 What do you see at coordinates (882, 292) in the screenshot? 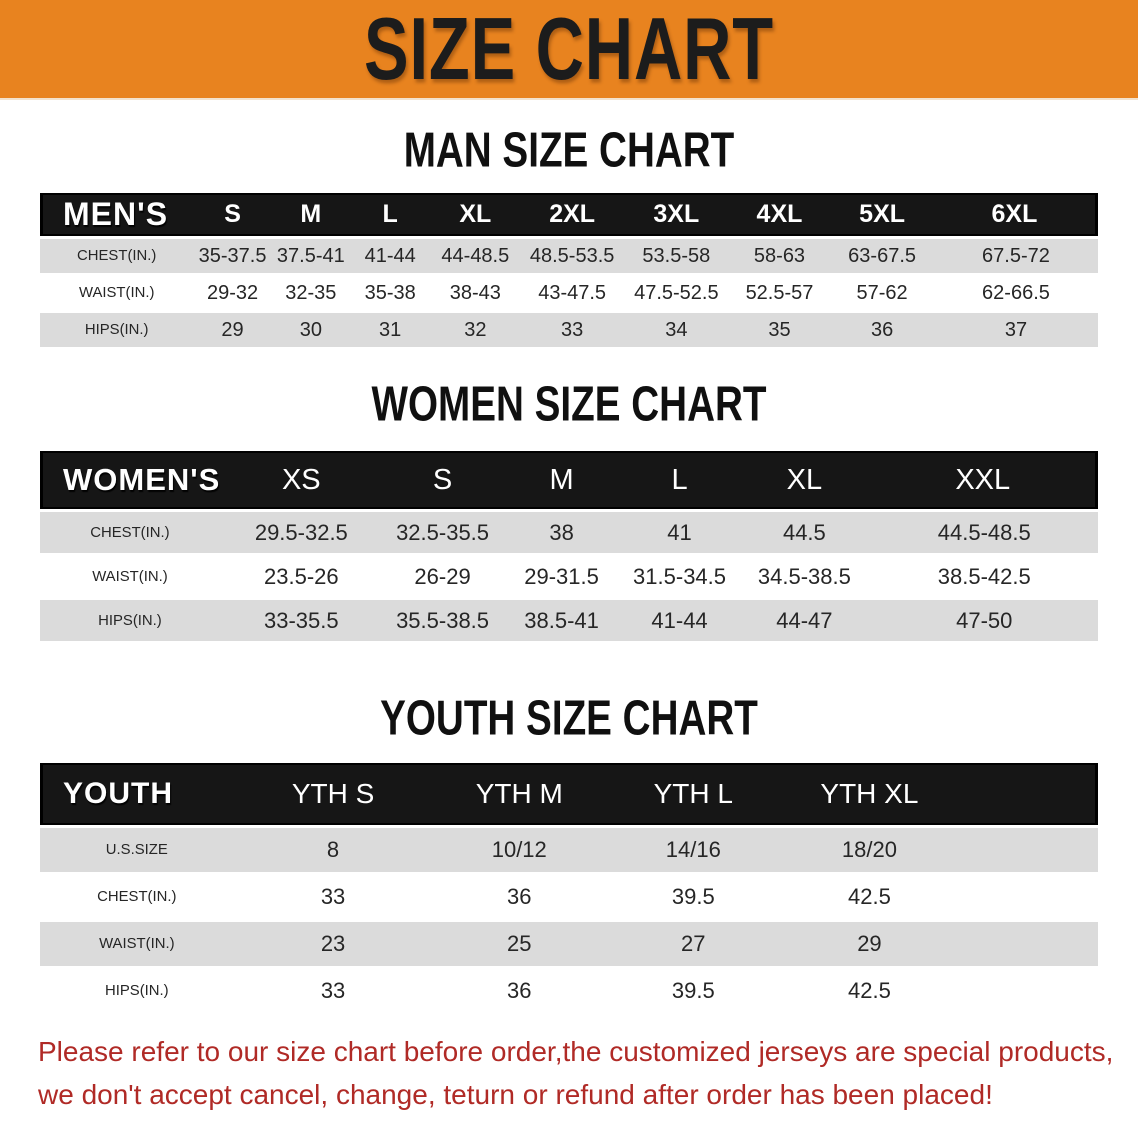
I see `size-value-cell: 57-62` at bounding box center [882, 292].